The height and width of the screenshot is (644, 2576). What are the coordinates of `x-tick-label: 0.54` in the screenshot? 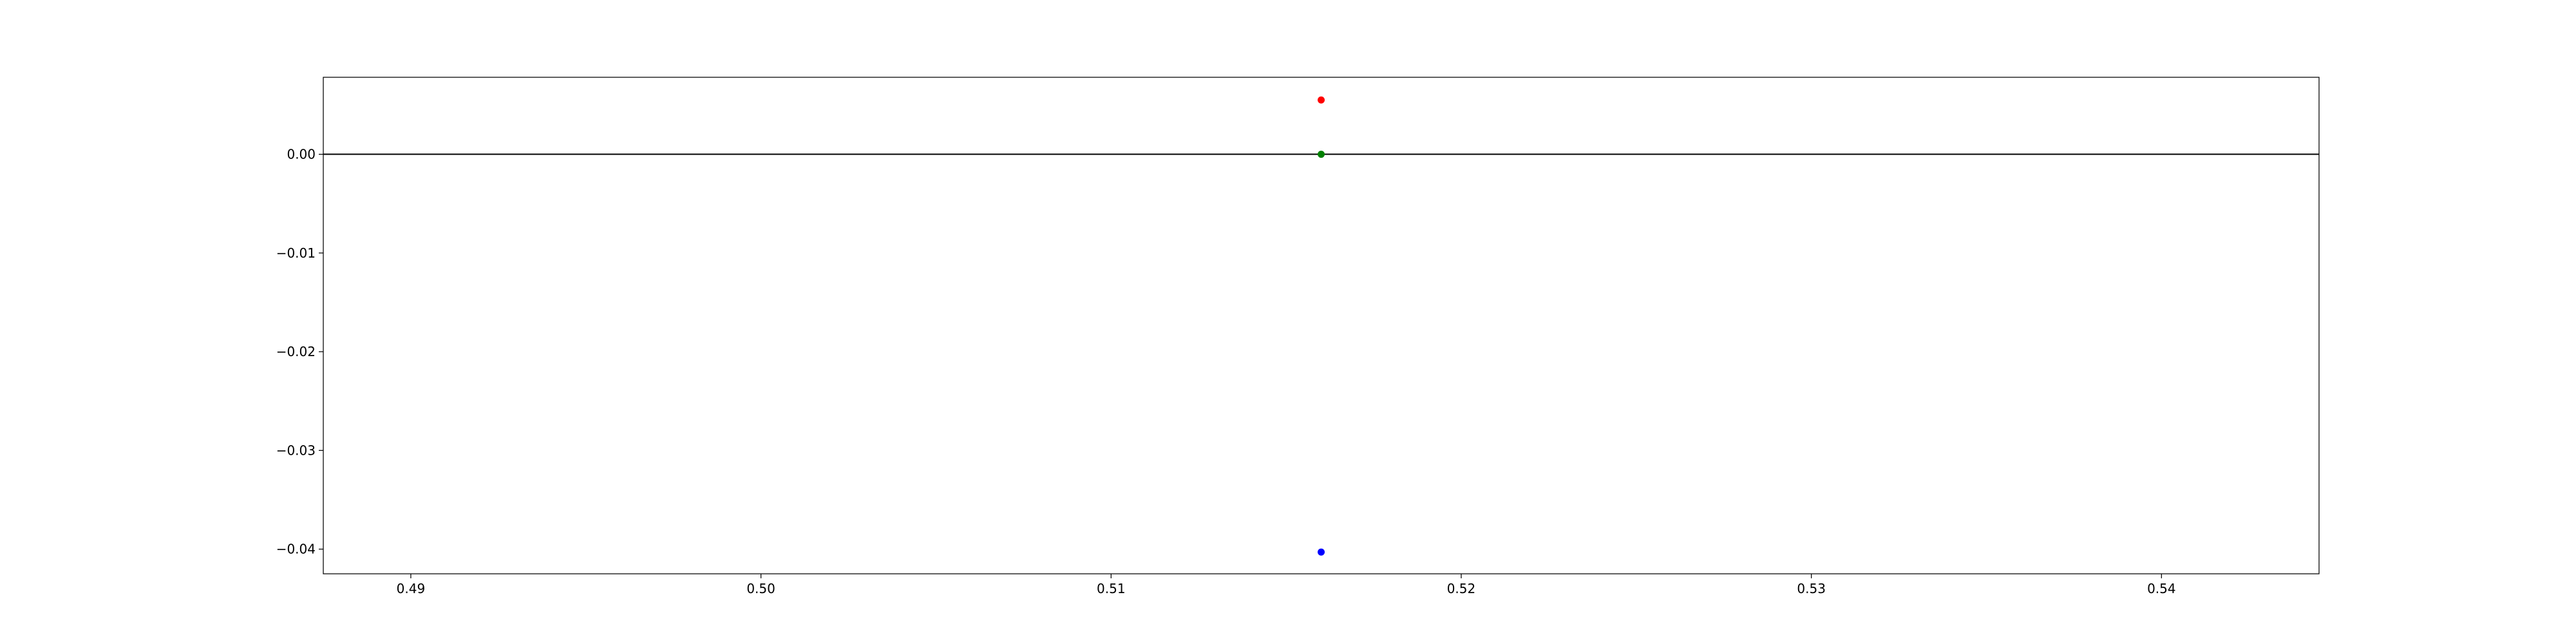 It's located at (2161, 588).